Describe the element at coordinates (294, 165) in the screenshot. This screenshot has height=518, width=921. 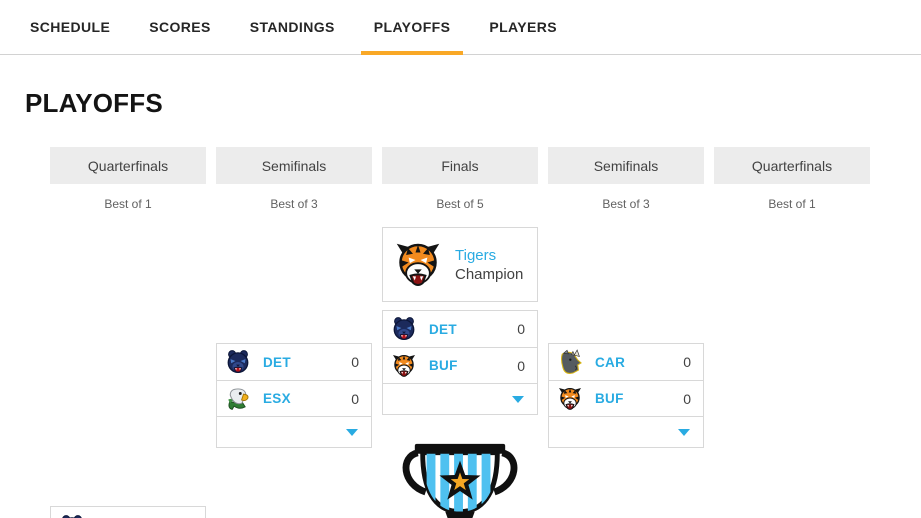
I see `round-header-semifinals-left: Semifinals` at that location.